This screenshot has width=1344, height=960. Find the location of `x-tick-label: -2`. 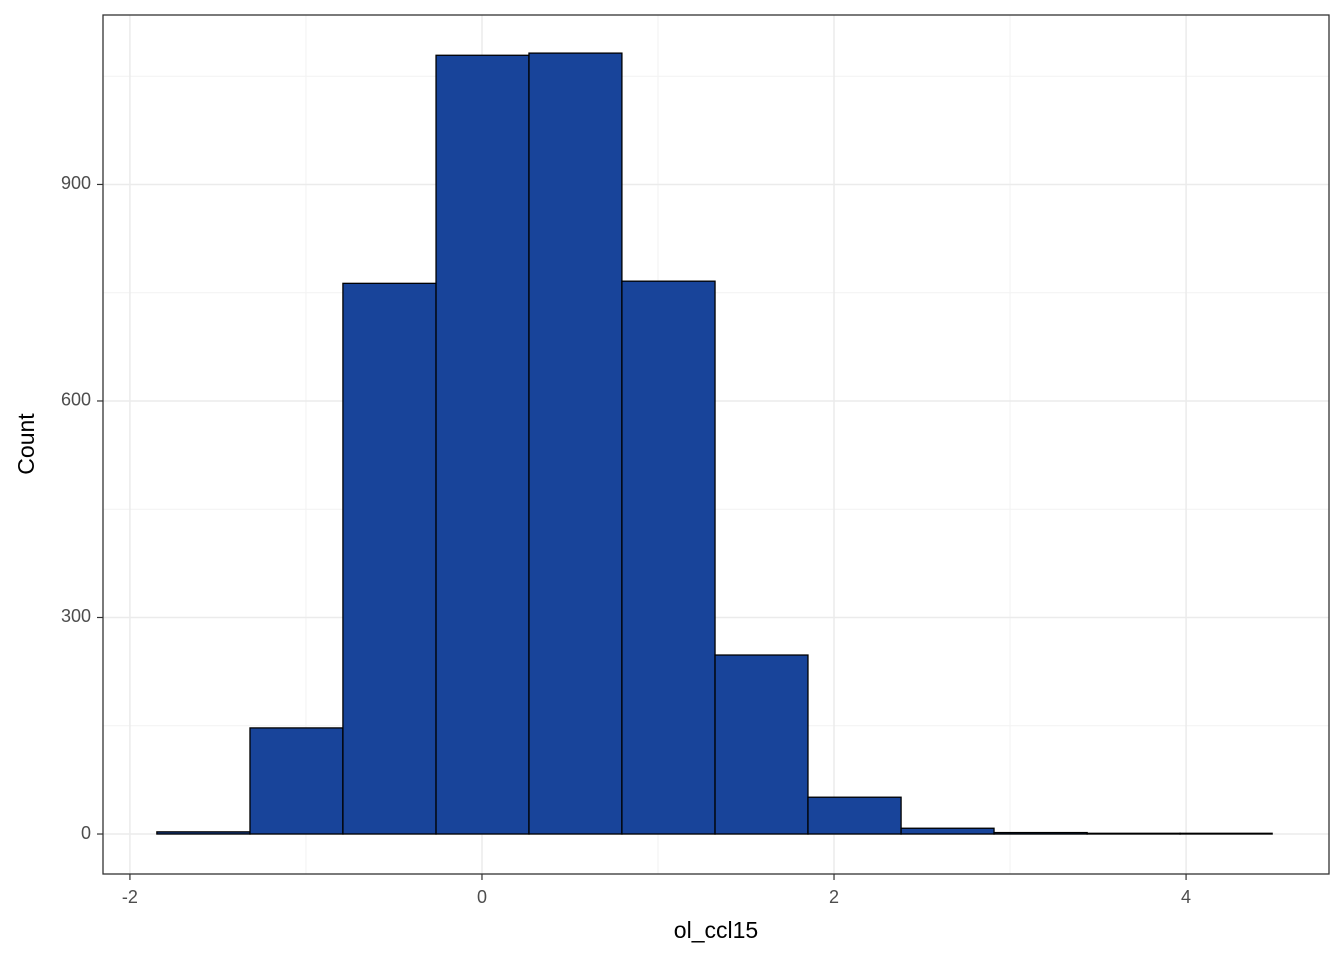

x-tick-label: -2 is located at coordinates (130, 897).